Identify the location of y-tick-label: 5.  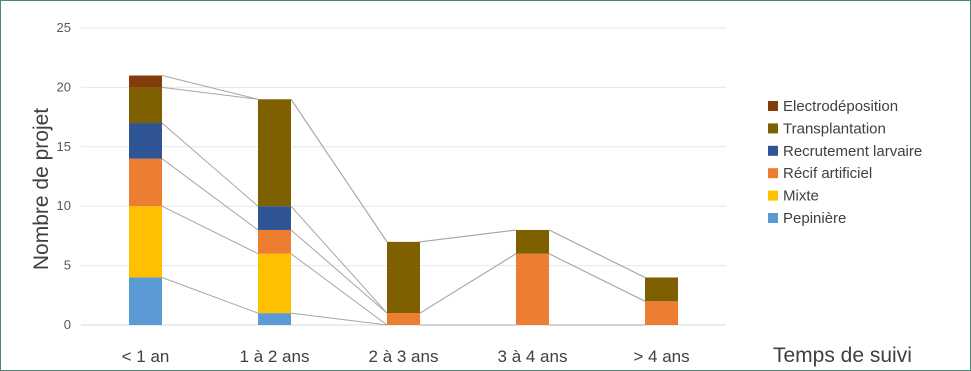
(67, 265).